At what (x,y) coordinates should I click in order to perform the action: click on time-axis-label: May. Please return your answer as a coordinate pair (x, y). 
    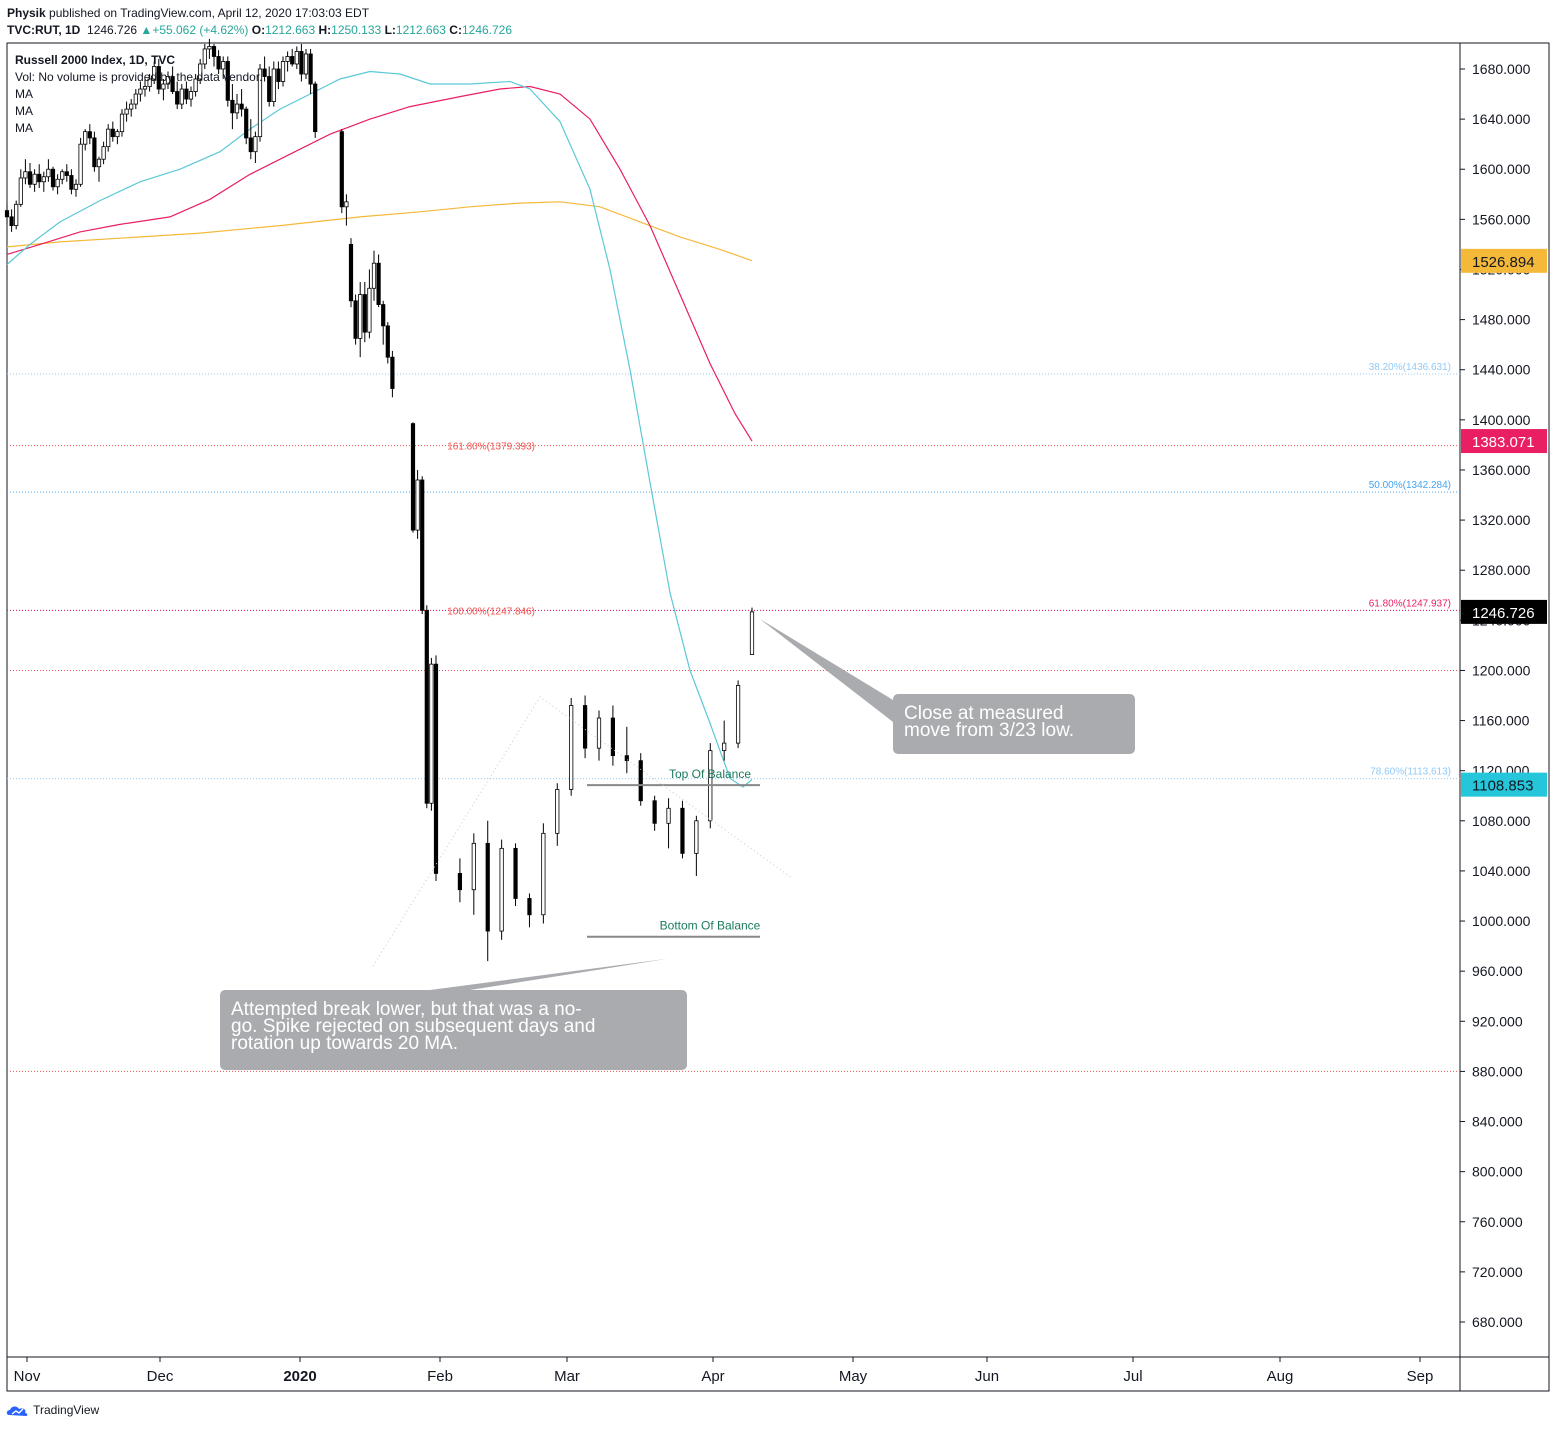
    Looking at the image, I should click on (853, 1376).